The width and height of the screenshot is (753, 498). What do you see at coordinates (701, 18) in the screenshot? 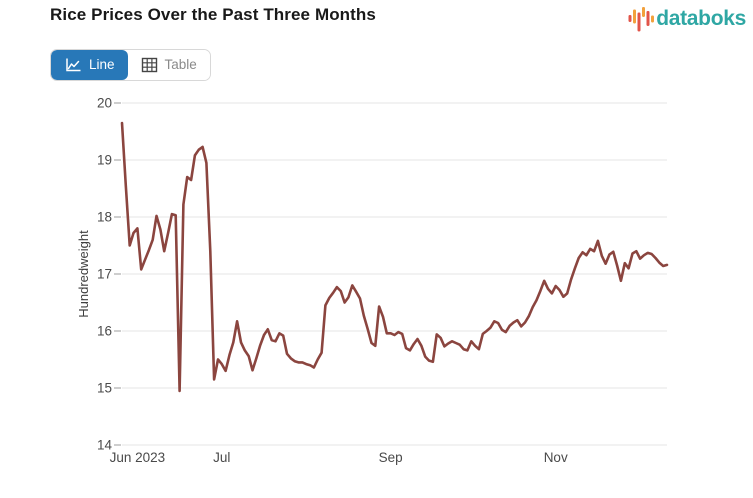
I see `databoks-wordmark: databoks` at bounding box center [701, 18].